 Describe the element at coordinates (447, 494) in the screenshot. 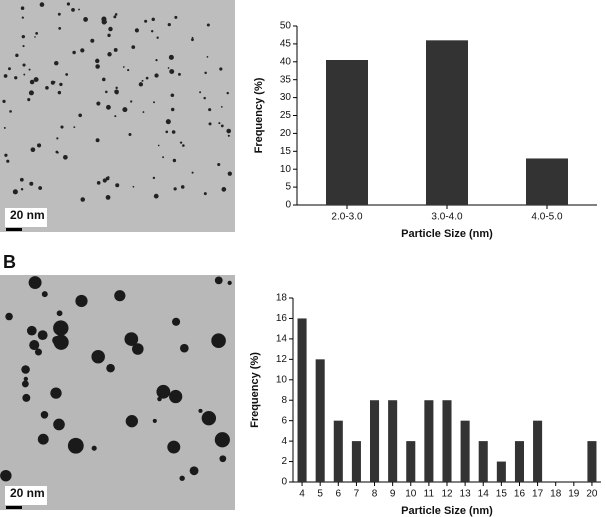

I see `x-tick-label: 12` at that location.